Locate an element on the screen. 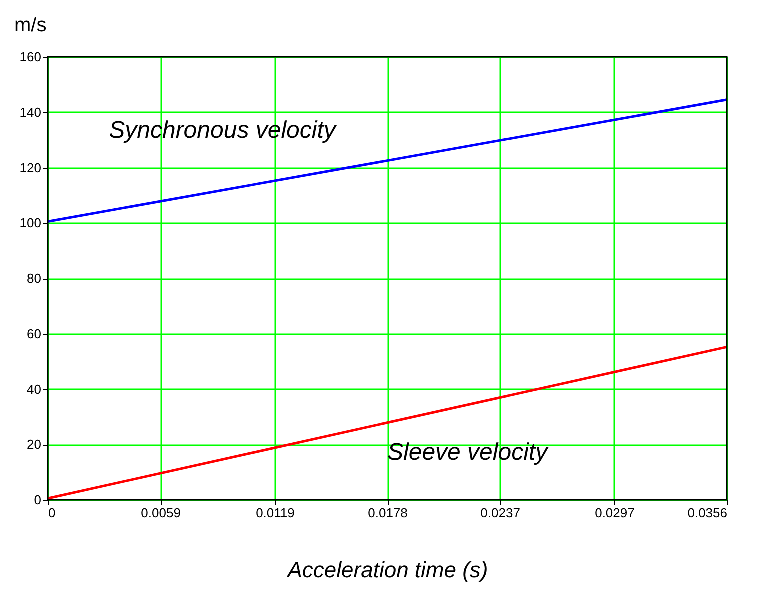 This screenshot has height=599, width=762. x-tick-label: 0 is located at coordinates (52, 513).